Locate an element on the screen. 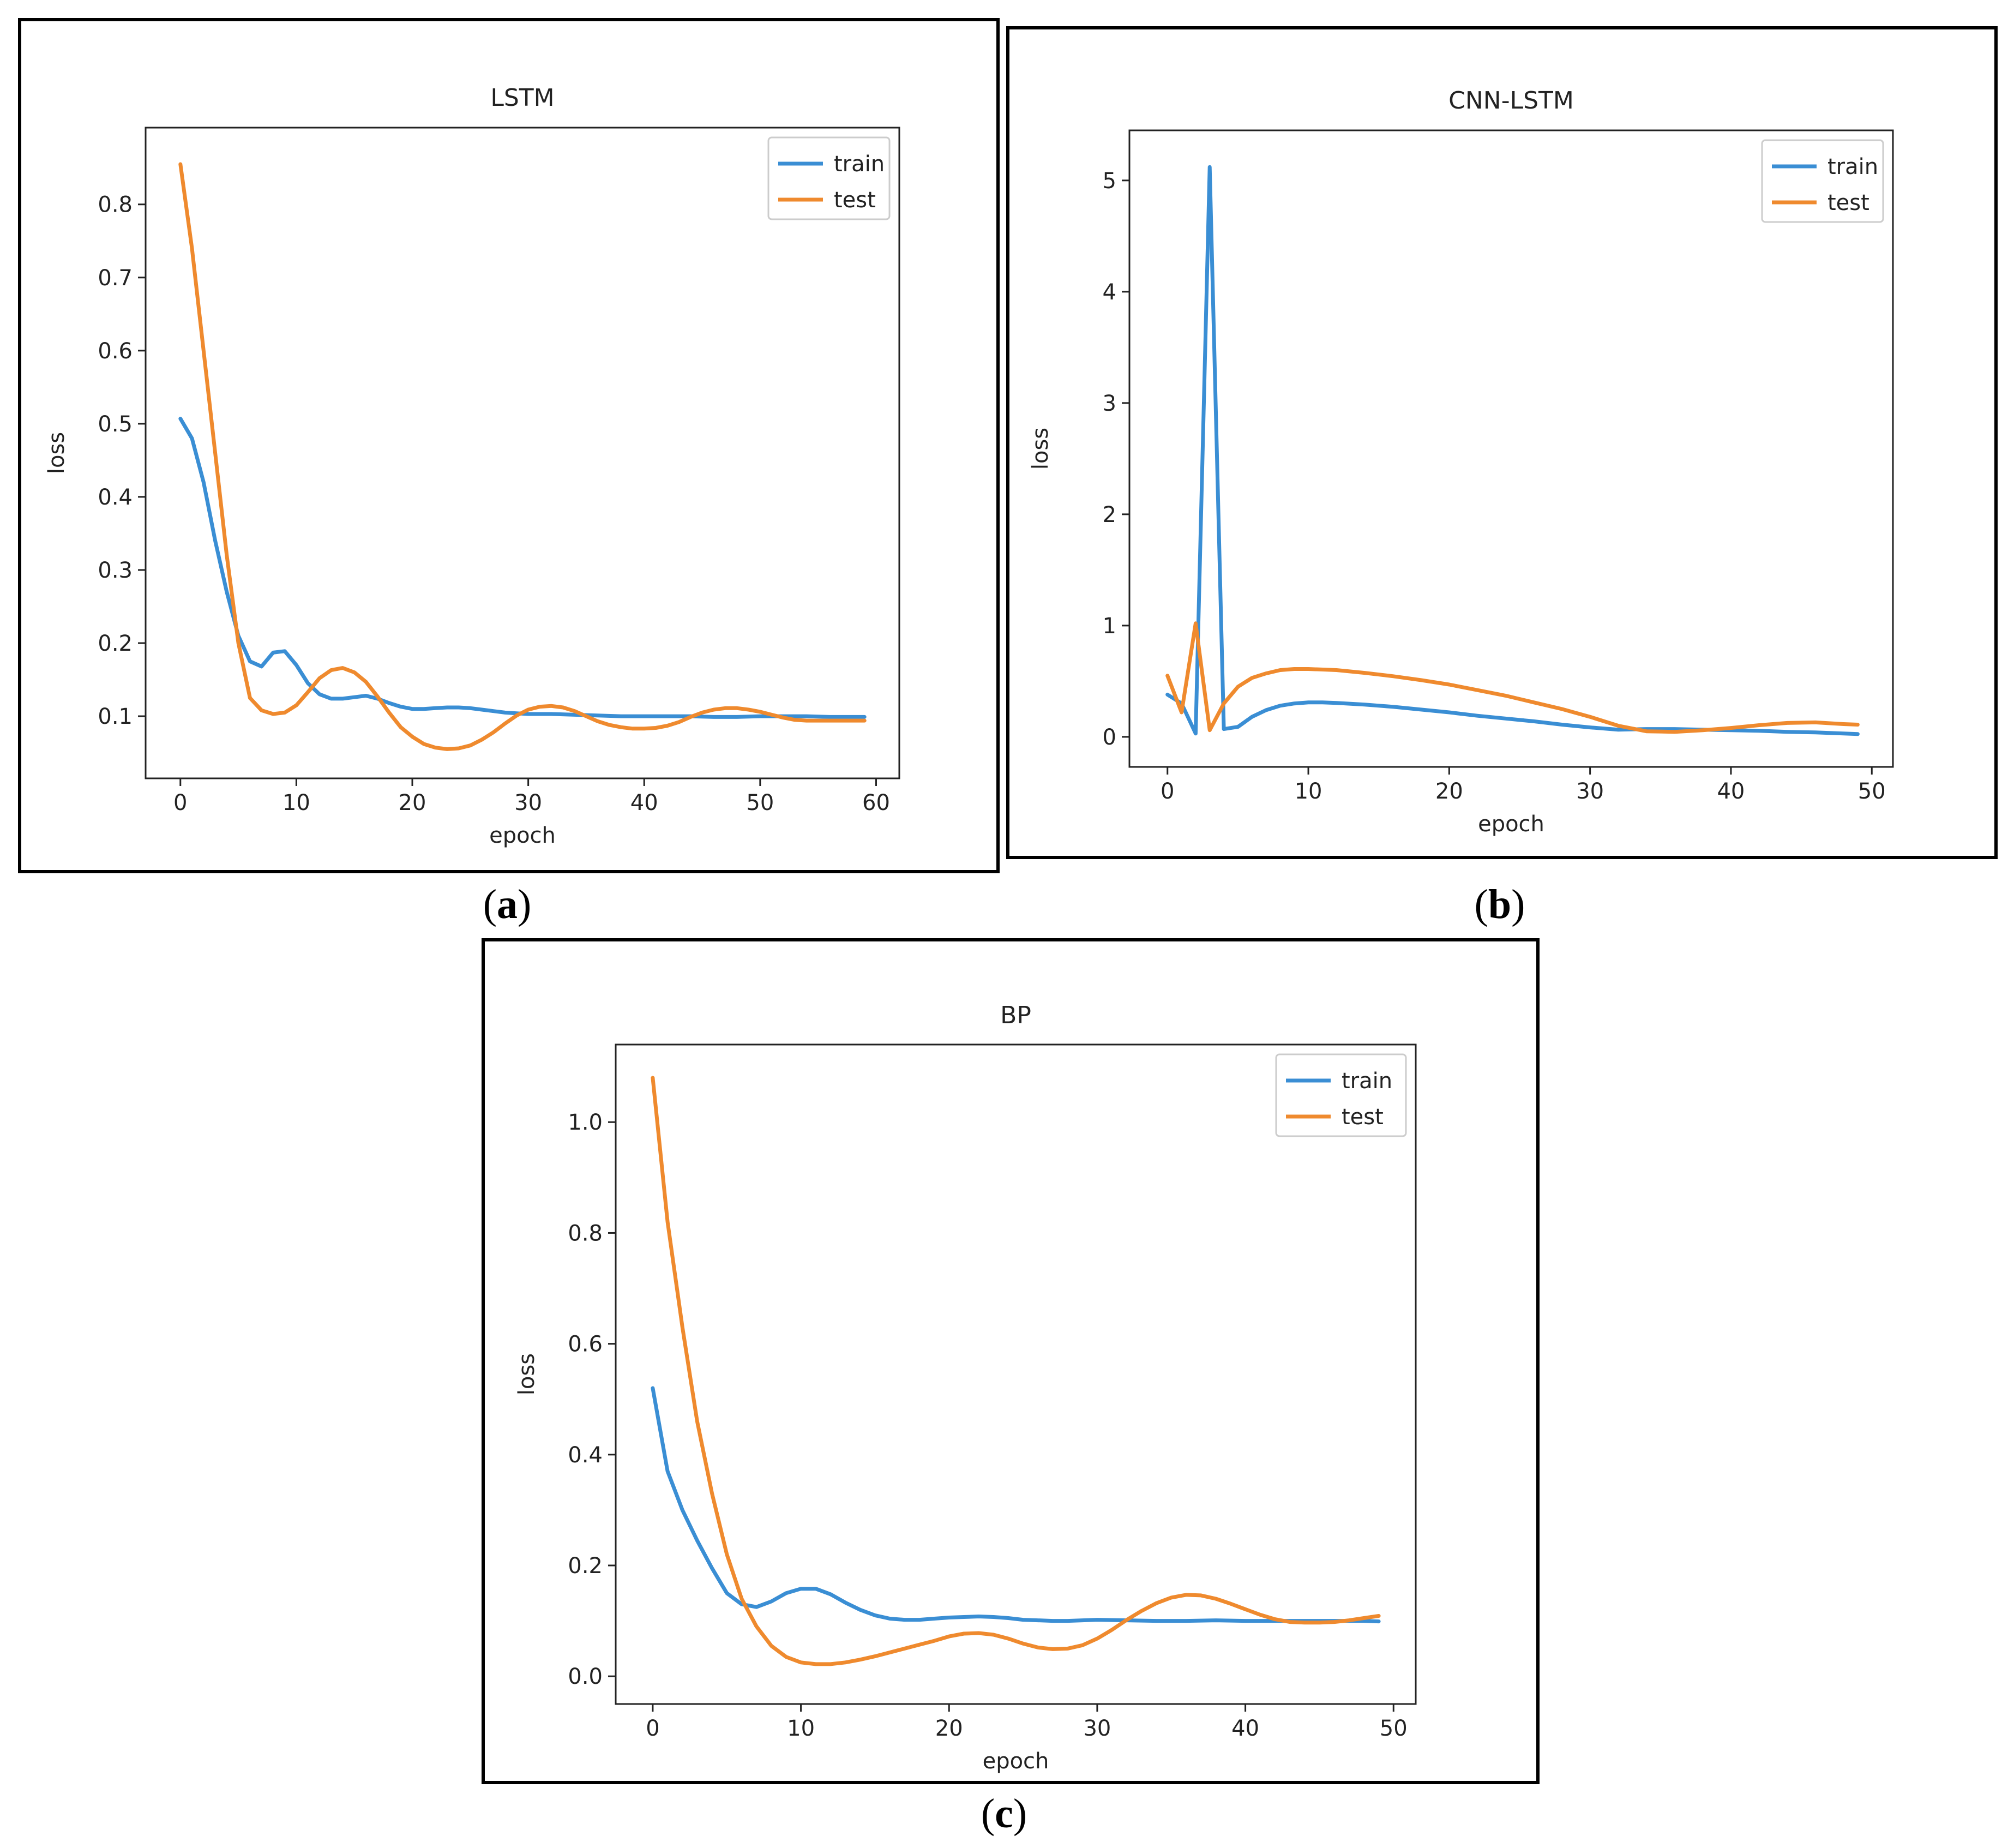 The height and width of the screenshot is (1848, 2008). lstm-ytick-label: 0.6 is located at coordinates (115, 351).